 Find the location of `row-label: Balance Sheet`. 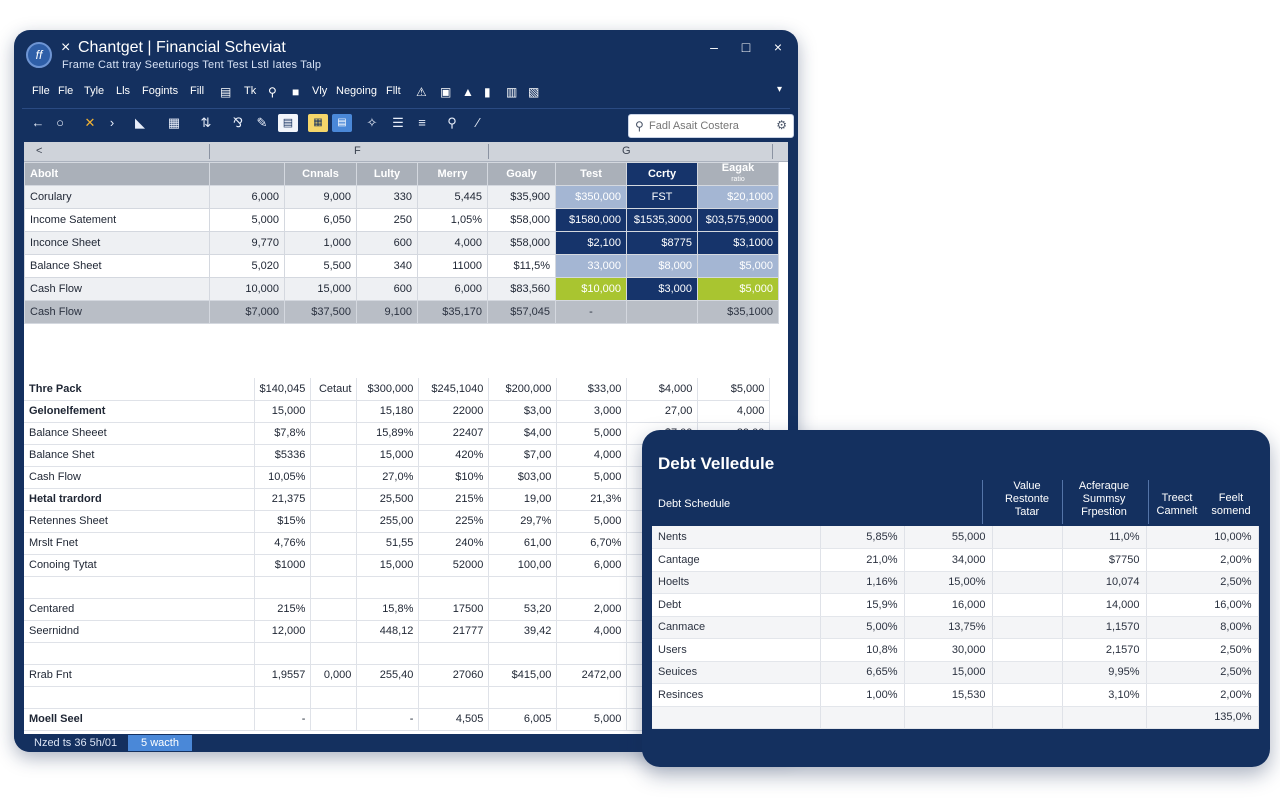

row-label: Balance Sheet is located at coordinates (117, 266).